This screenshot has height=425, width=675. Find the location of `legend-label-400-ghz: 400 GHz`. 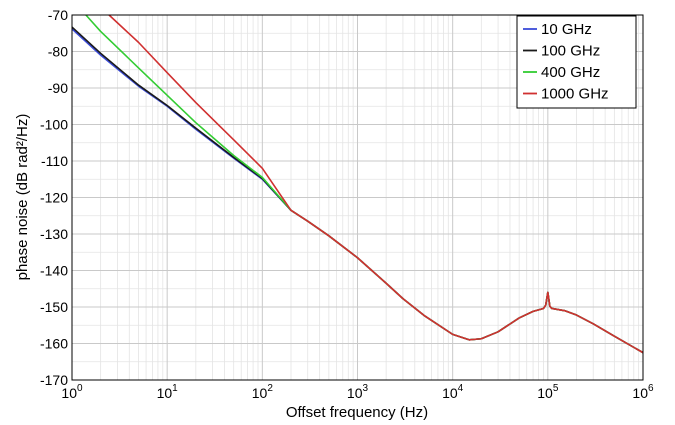

legend-label-400-ghz: 400 GHz is located at coordinates (570, 72).